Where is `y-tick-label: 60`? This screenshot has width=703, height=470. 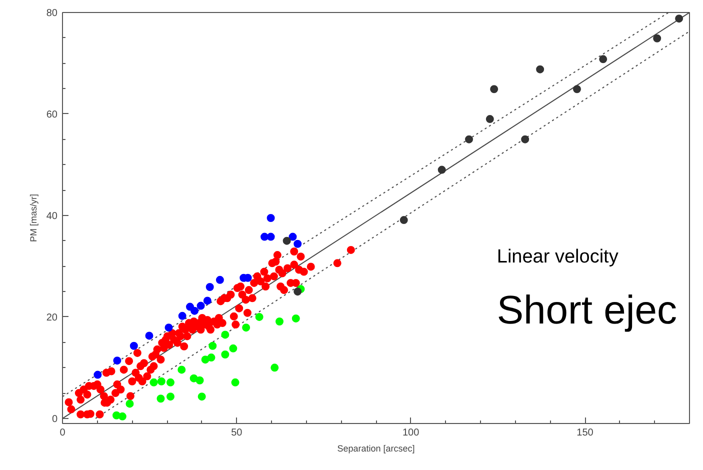 y-tick-label: 60 is located at coordinates (52, 114).